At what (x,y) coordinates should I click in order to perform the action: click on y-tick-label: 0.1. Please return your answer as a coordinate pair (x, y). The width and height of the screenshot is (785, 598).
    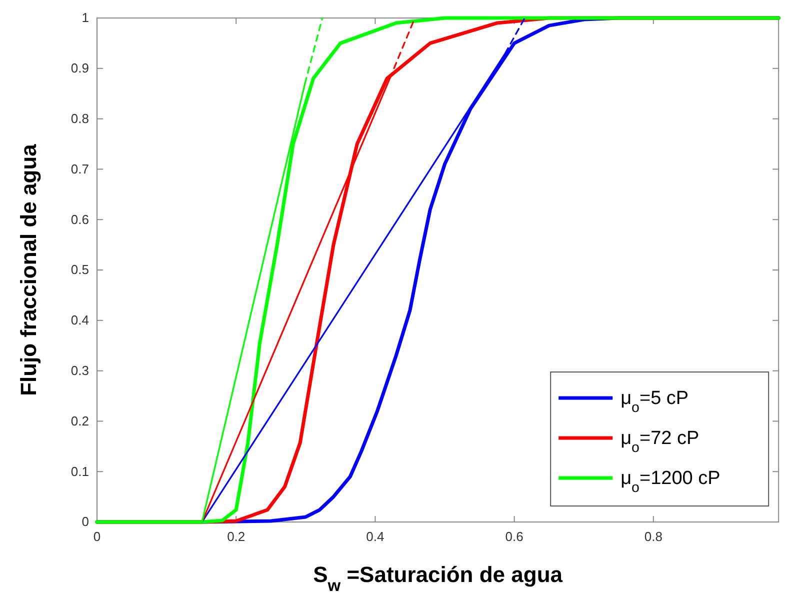
    Looking at the image, I should click on (79, 471).